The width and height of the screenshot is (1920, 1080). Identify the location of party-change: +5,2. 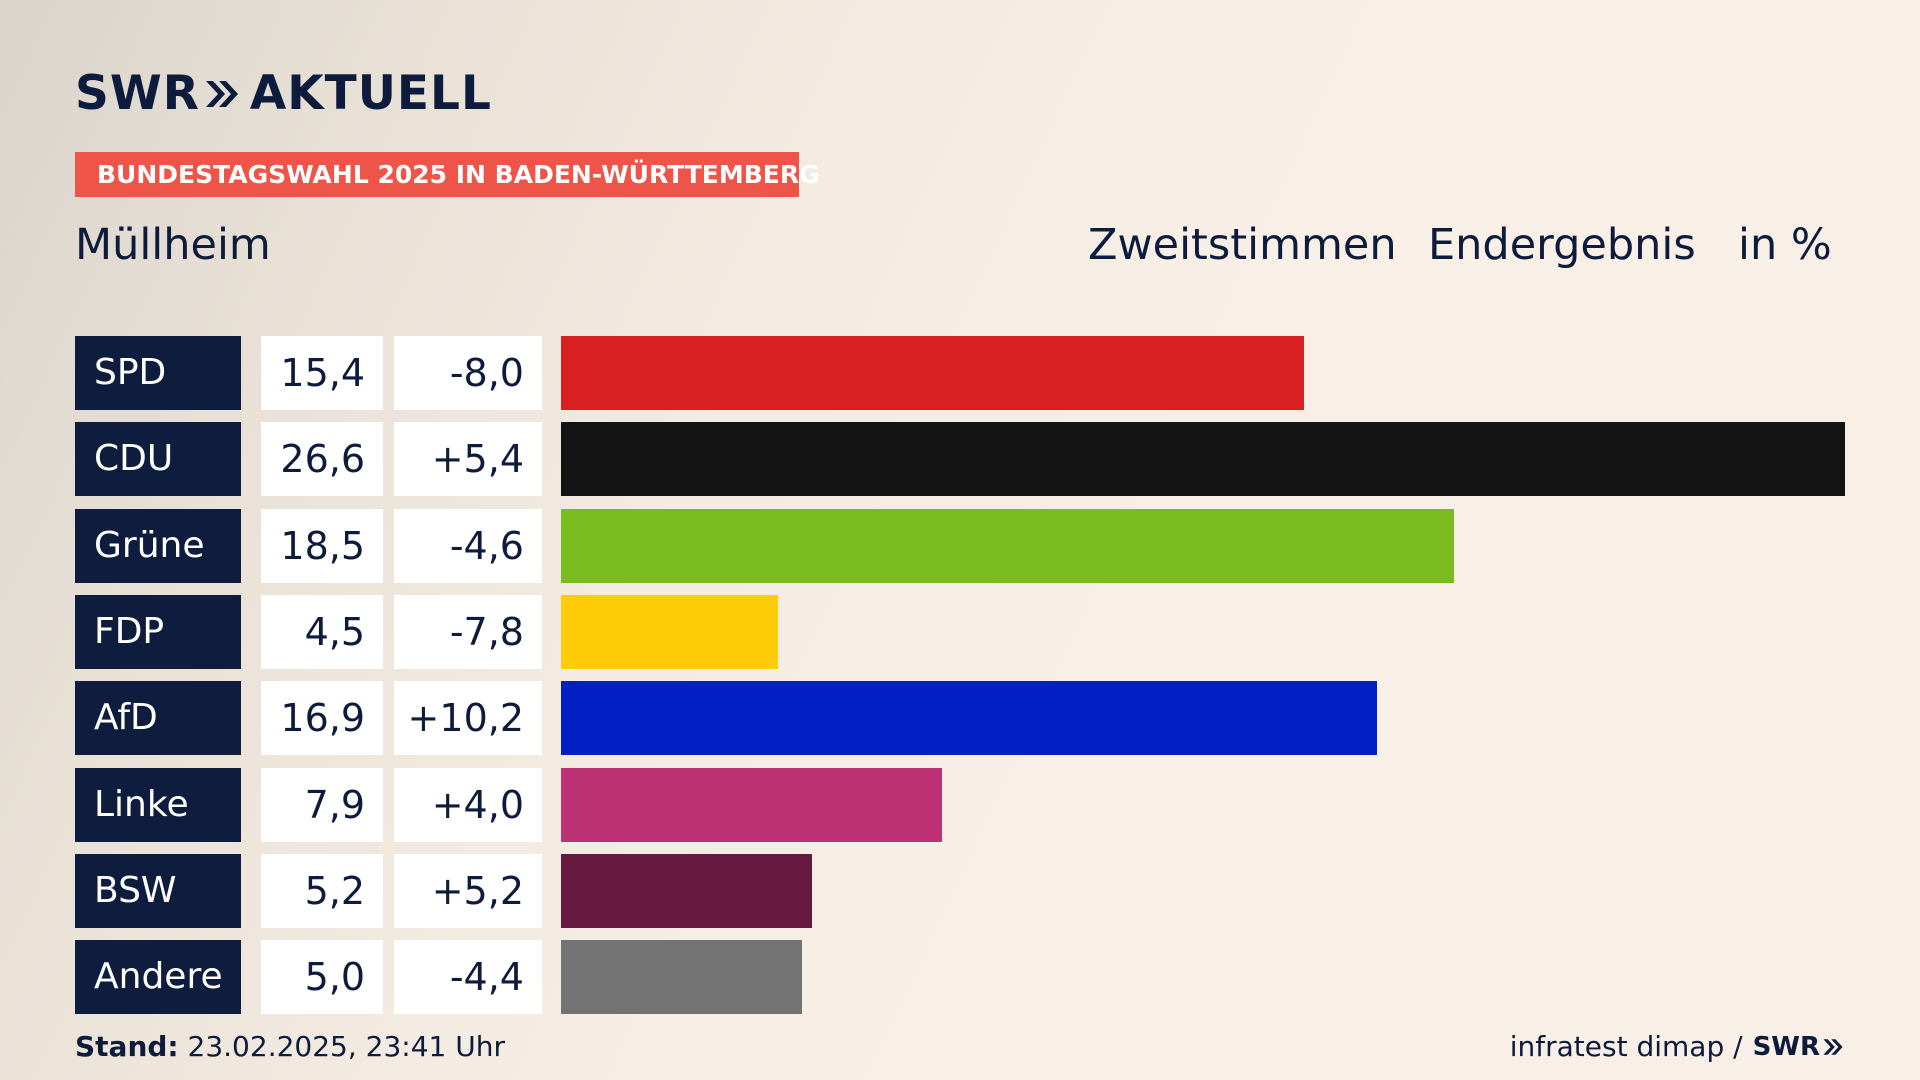
(468, 891).